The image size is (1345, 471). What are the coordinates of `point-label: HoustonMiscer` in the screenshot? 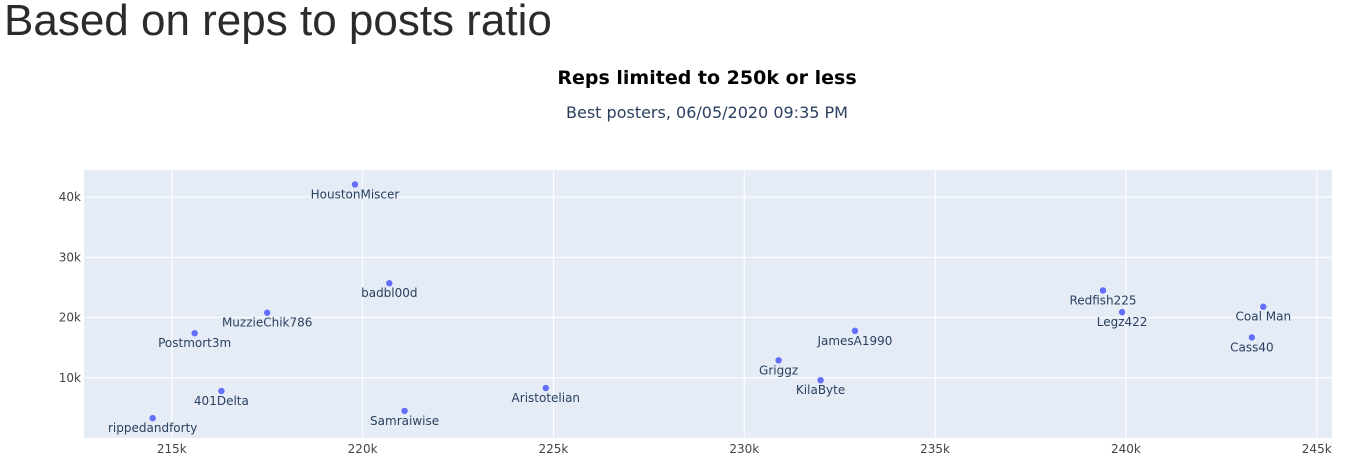 It's located at (355, 194).